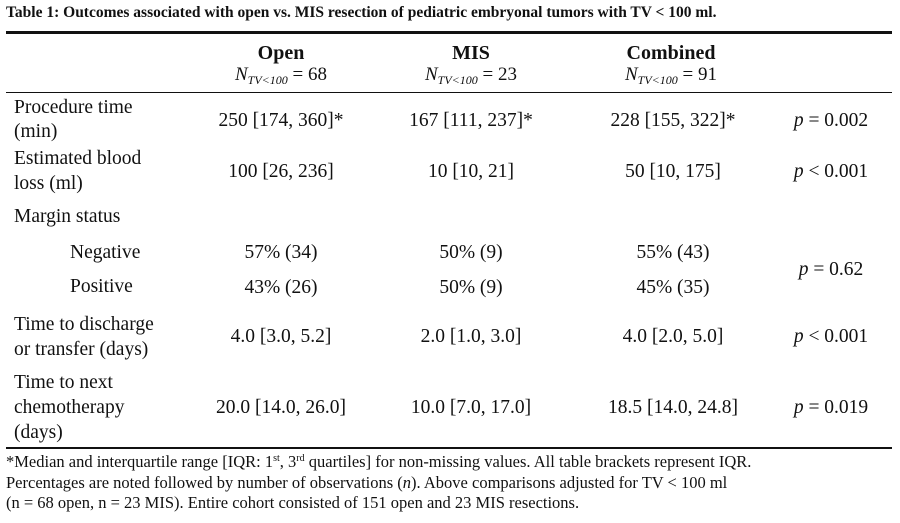 The height and width of the screenshot is (523, 900). I want to click on procedure-time-p-value: p = 0.002, so click(831, 121).